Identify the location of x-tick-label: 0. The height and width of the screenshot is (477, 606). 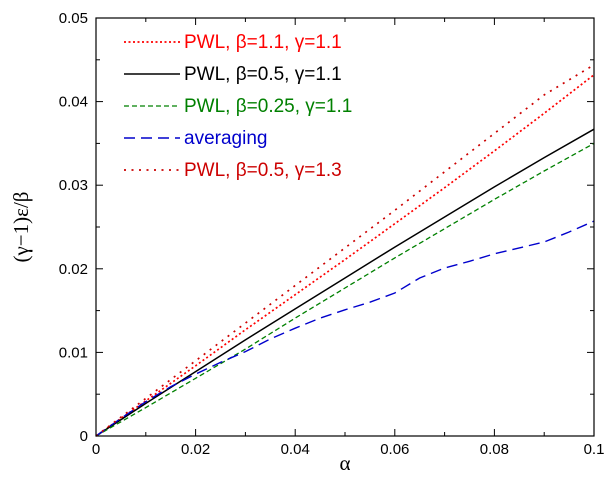
(96, 449).